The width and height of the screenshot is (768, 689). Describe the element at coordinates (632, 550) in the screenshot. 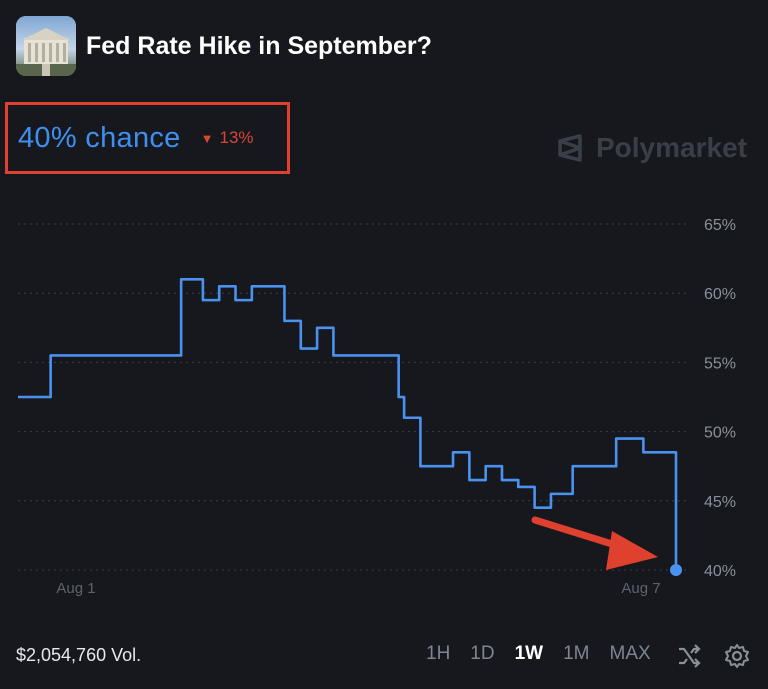

I see `arrow-head` at that location.